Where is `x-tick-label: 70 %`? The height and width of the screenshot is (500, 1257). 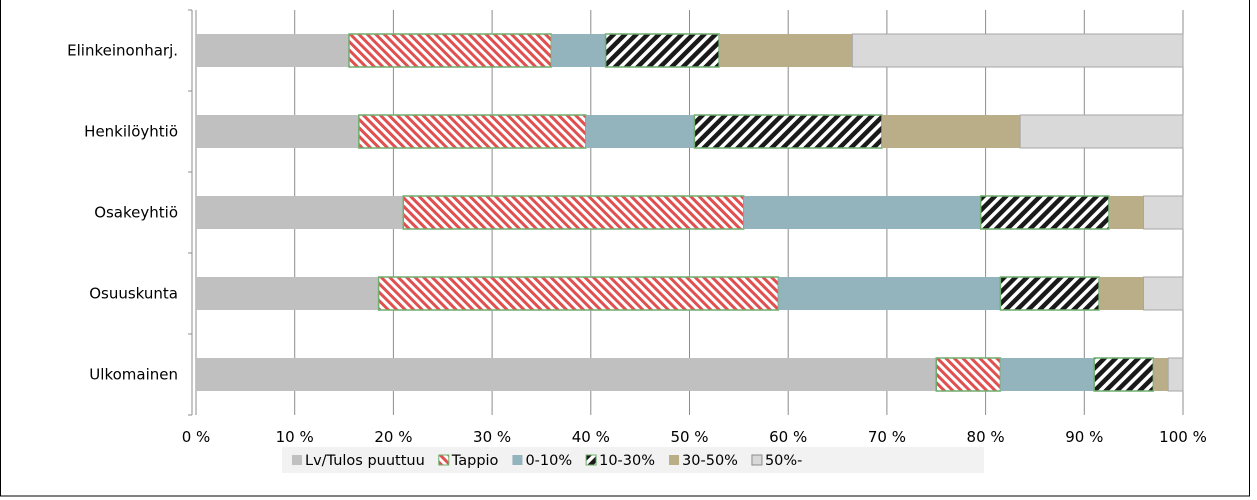
x-tick-label: 70 % is located at coordinates (887, 437).